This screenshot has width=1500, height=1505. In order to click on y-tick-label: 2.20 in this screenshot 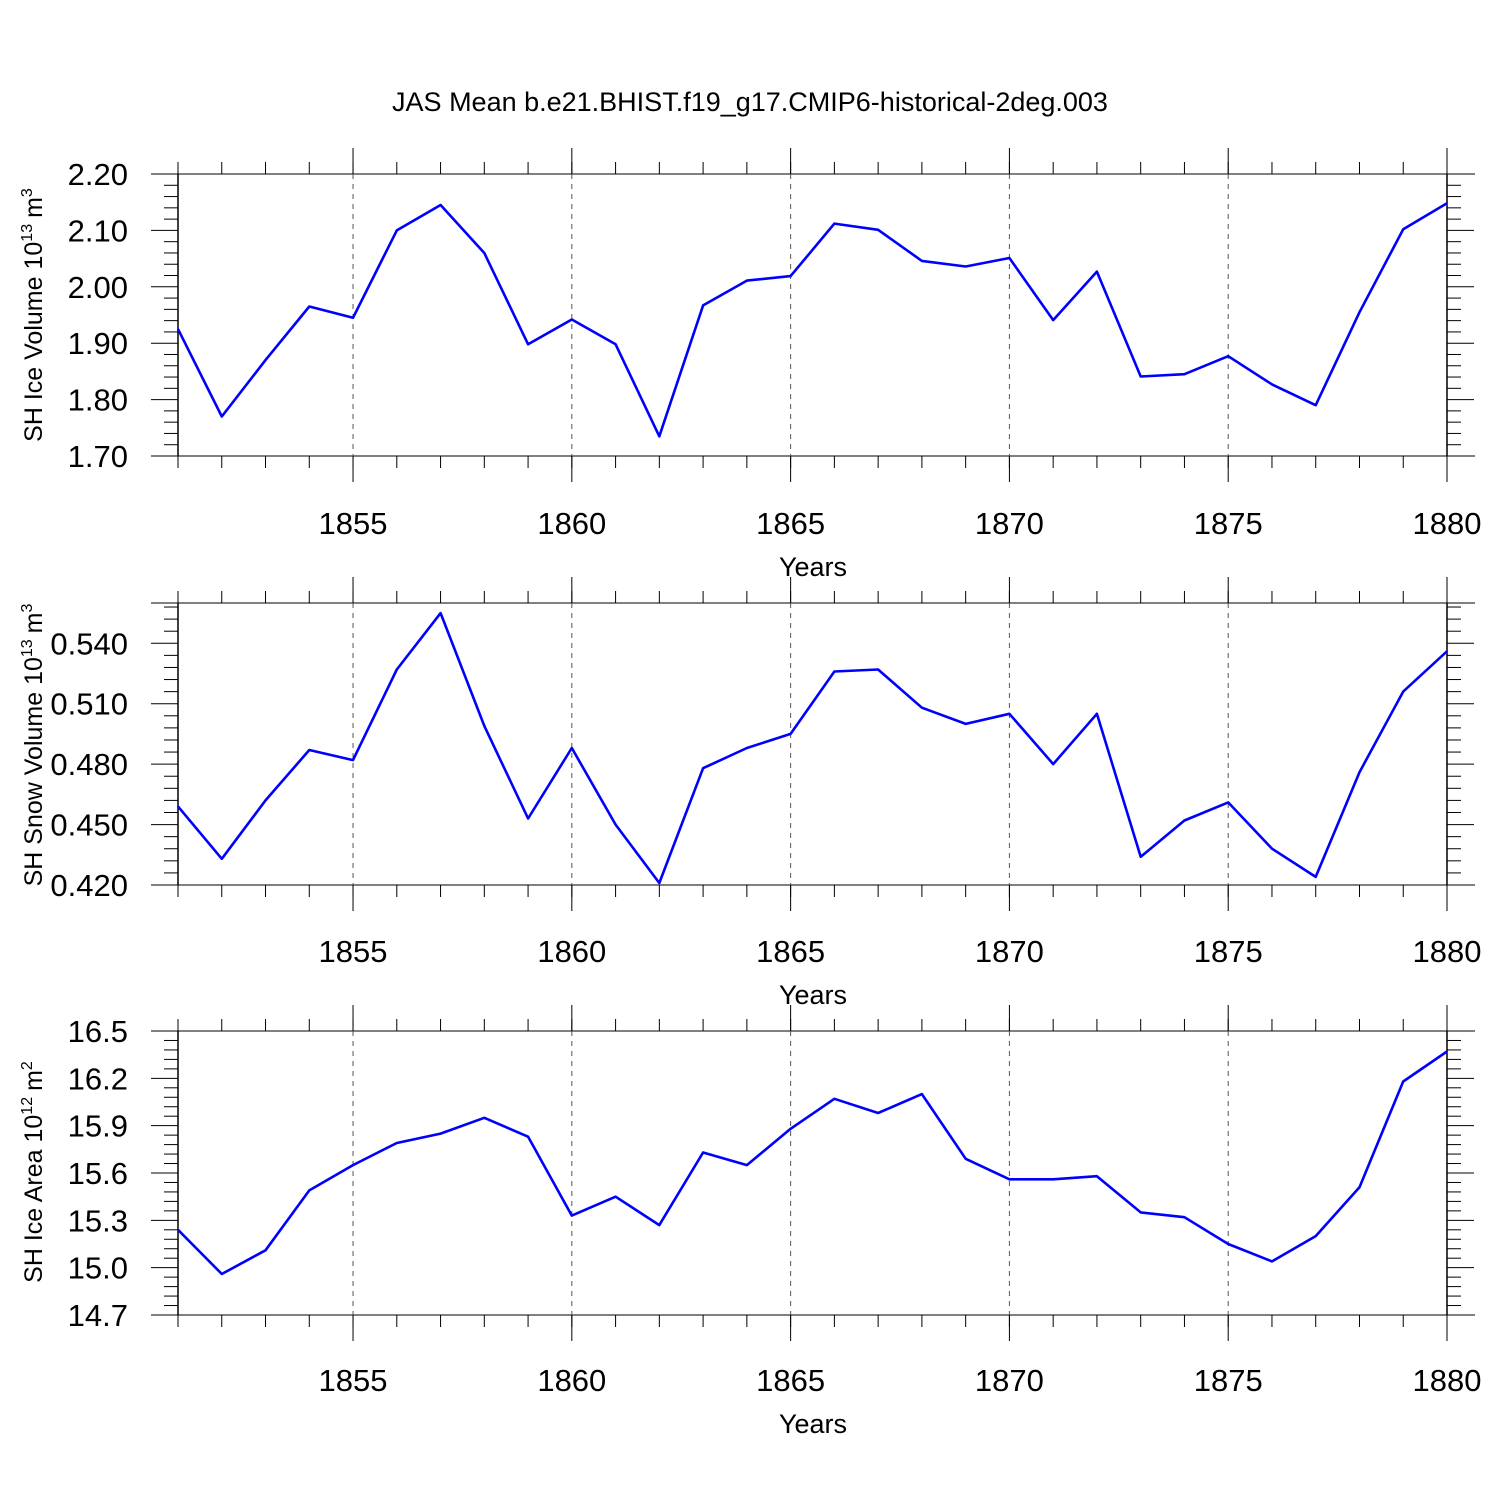, I will do `click(98, 174)`.